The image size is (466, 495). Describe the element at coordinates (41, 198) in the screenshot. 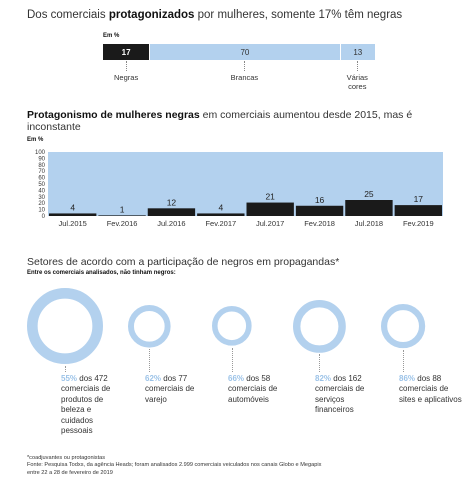

I see `y-tick-label: 30` at that location.